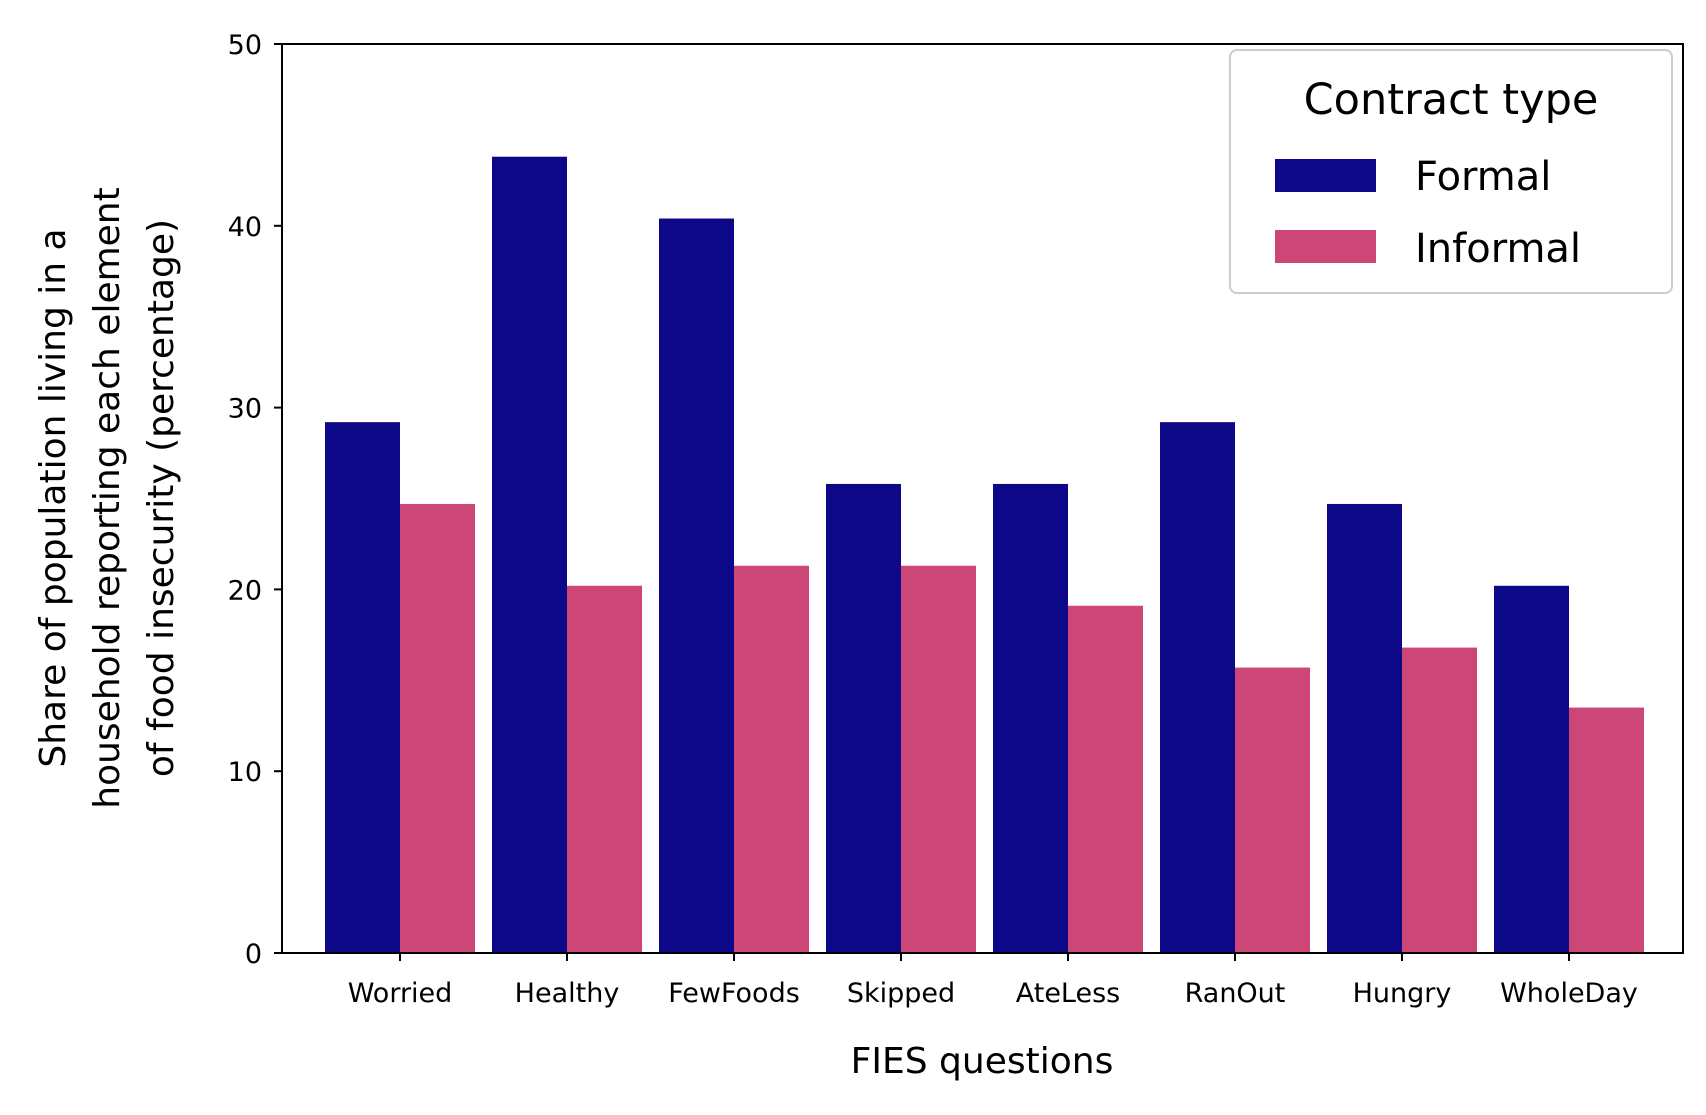  Describe the element at coordinates (1364, 728) in the screenshot. I see `bar-formal-hungry` at that location.